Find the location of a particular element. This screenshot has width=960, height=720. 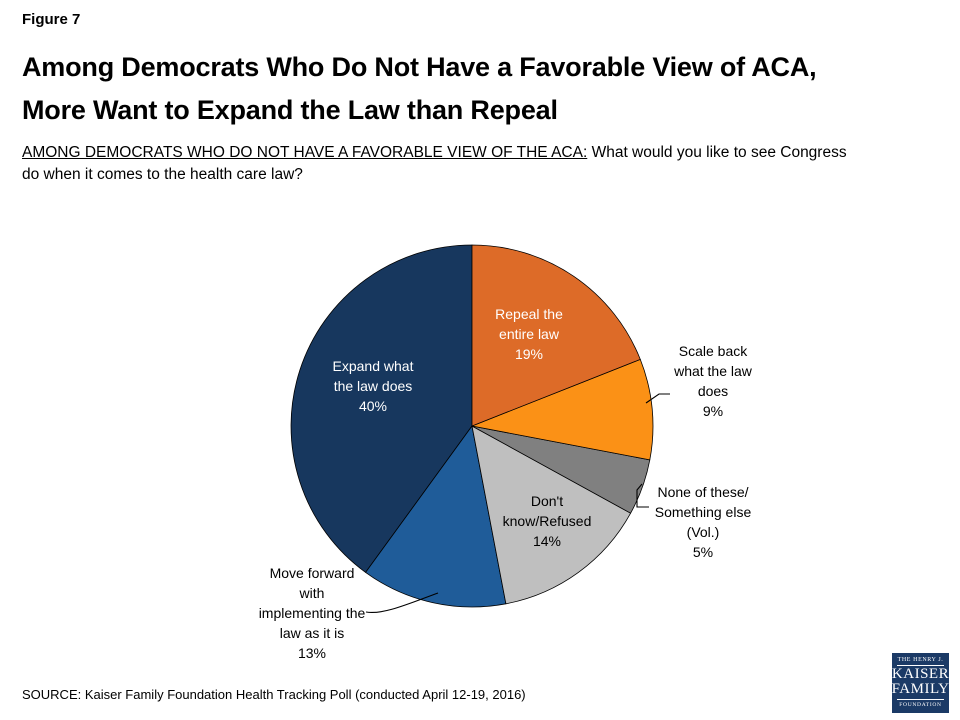

slice-label-none-something-else: None of these/ Something else (Vol.) 5% is located at coordinates (703, 522).